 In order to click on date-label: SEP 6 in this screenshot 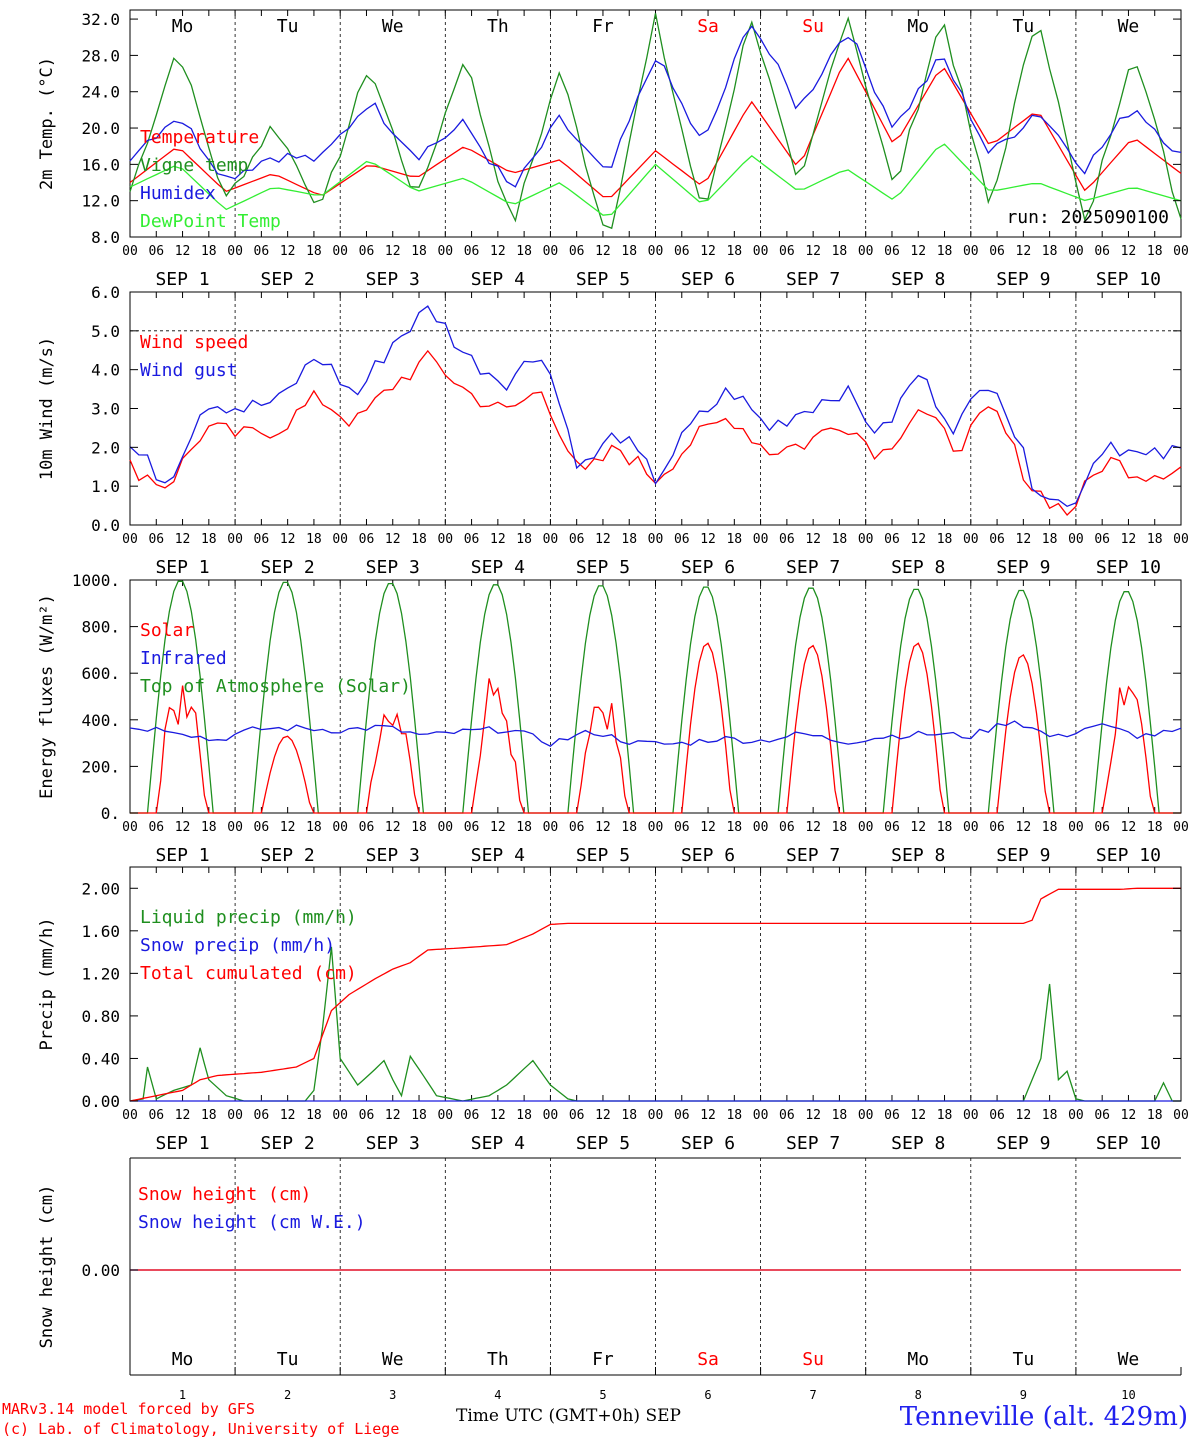, I will do `click(708, 279)`.